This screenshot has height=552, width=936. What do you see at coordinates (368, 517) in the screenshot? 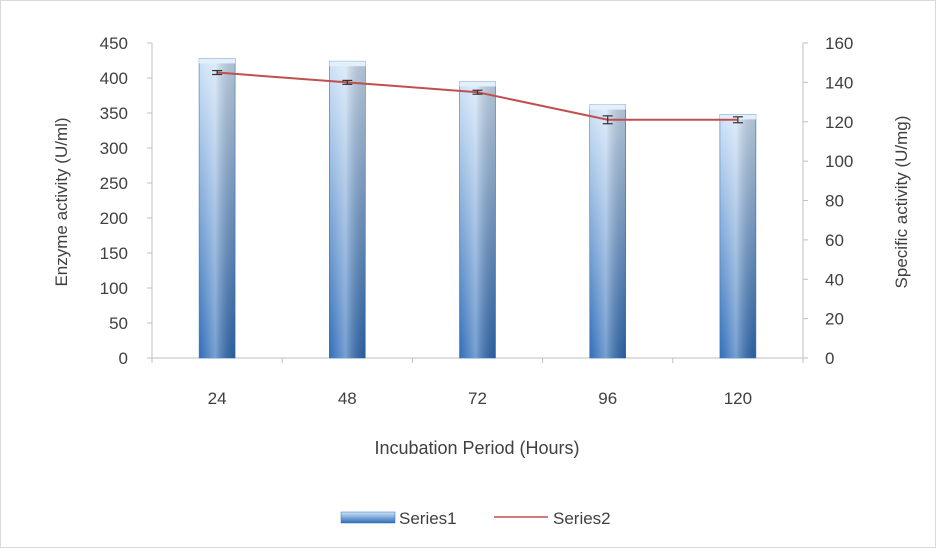
I see `legend-swatch-series1` at bounding box center [368, 517].